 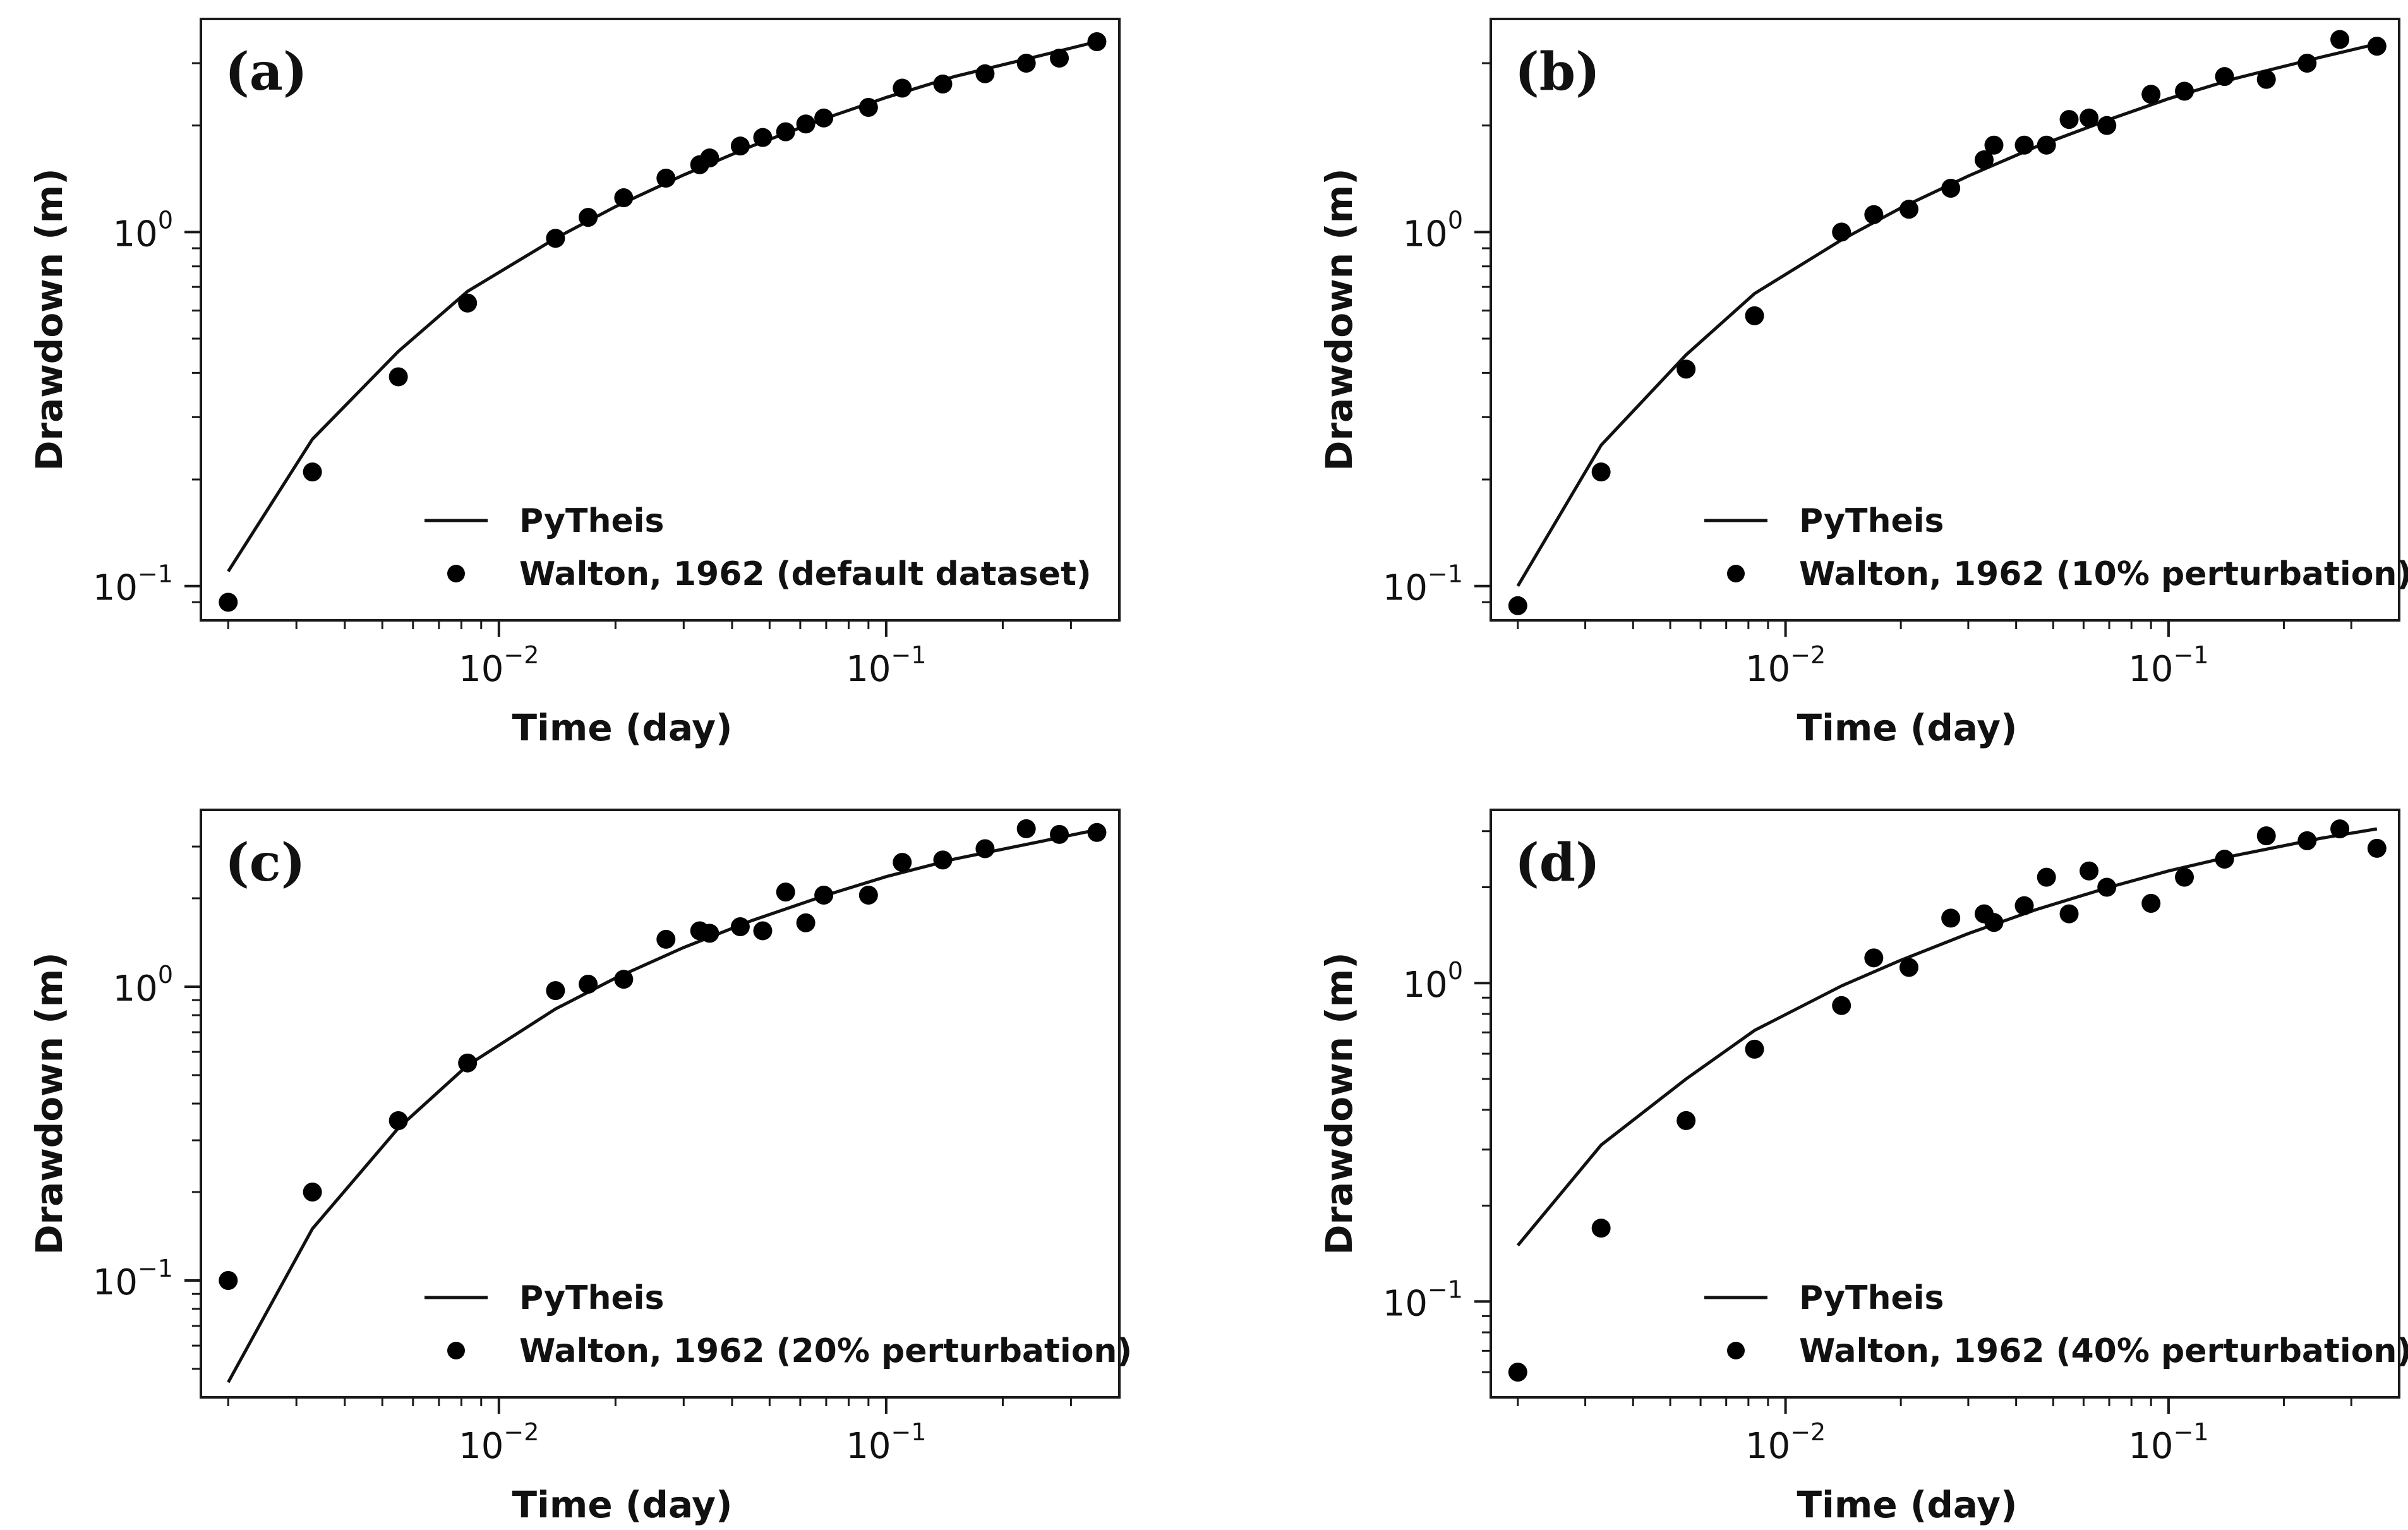 I want to click on panel-label: (a), so click(x=266, y=72).